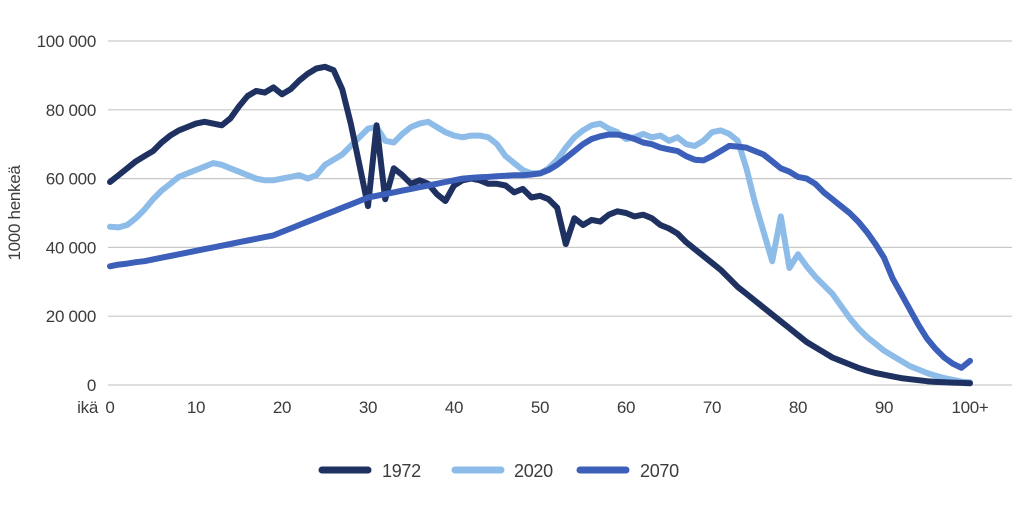  Describe the element at coordinates (884, 407) in the screenshot. I see `x-tick-90: 90` at that location.